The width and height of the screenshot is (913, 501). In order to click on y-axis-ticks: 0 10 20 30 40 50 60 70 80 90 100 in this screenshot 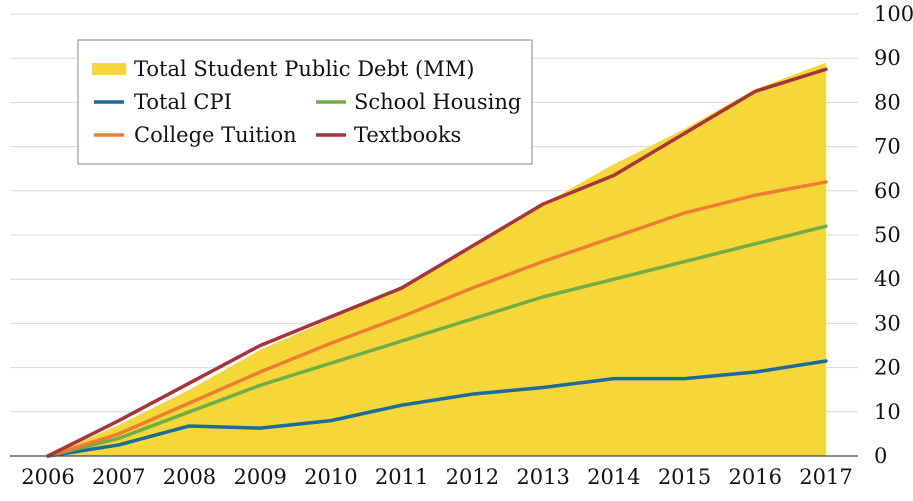, I will do `click(893, 235)`.